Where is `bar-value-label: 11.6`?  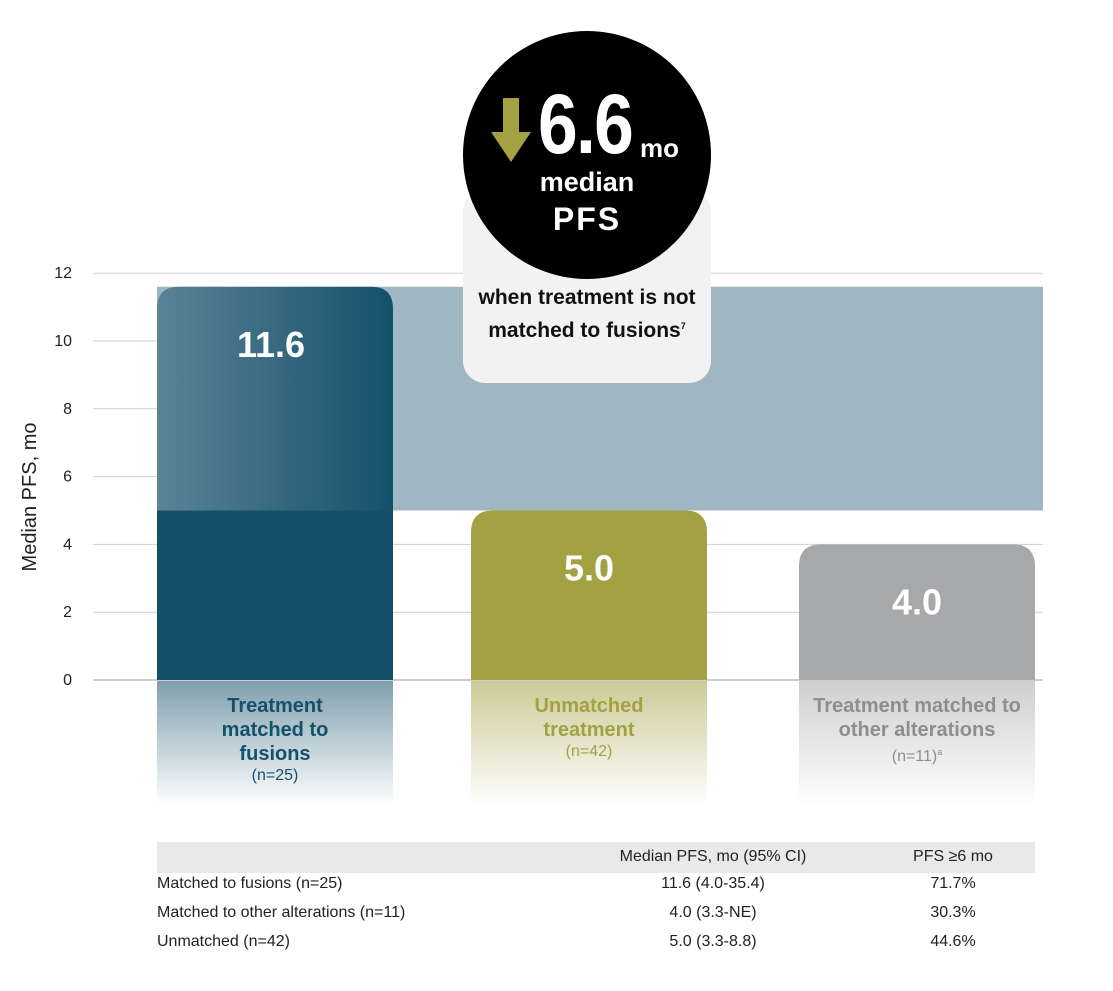 bar-value-label: 11.6 is located at coordinates (271, 344).